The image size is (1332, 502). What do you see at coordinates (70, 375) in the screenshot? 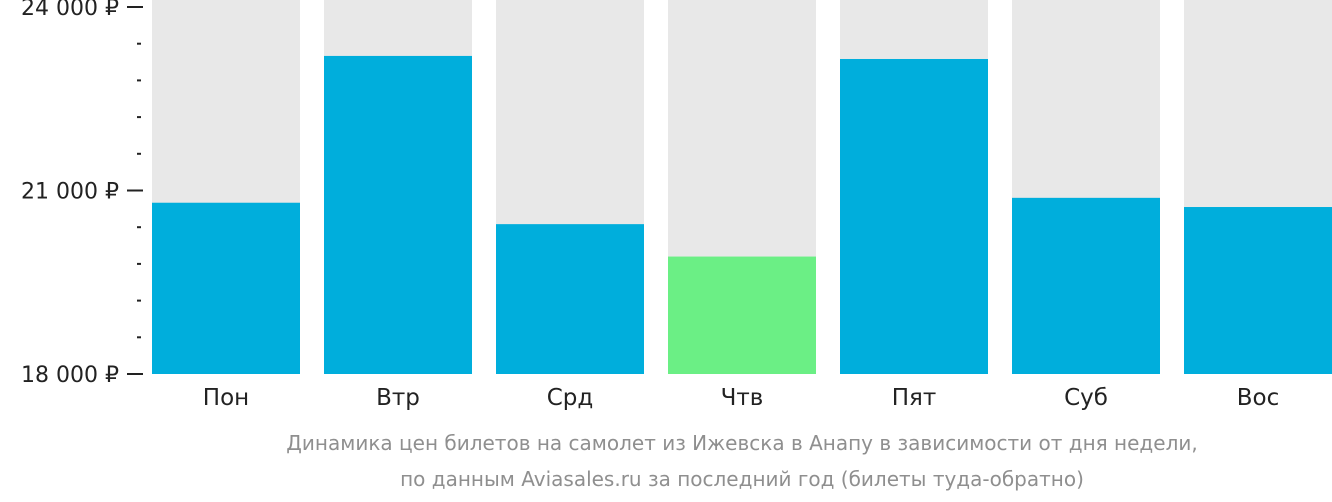
I see `y-tick-label: 18 000 ₽` at bounding box center [70, 375].